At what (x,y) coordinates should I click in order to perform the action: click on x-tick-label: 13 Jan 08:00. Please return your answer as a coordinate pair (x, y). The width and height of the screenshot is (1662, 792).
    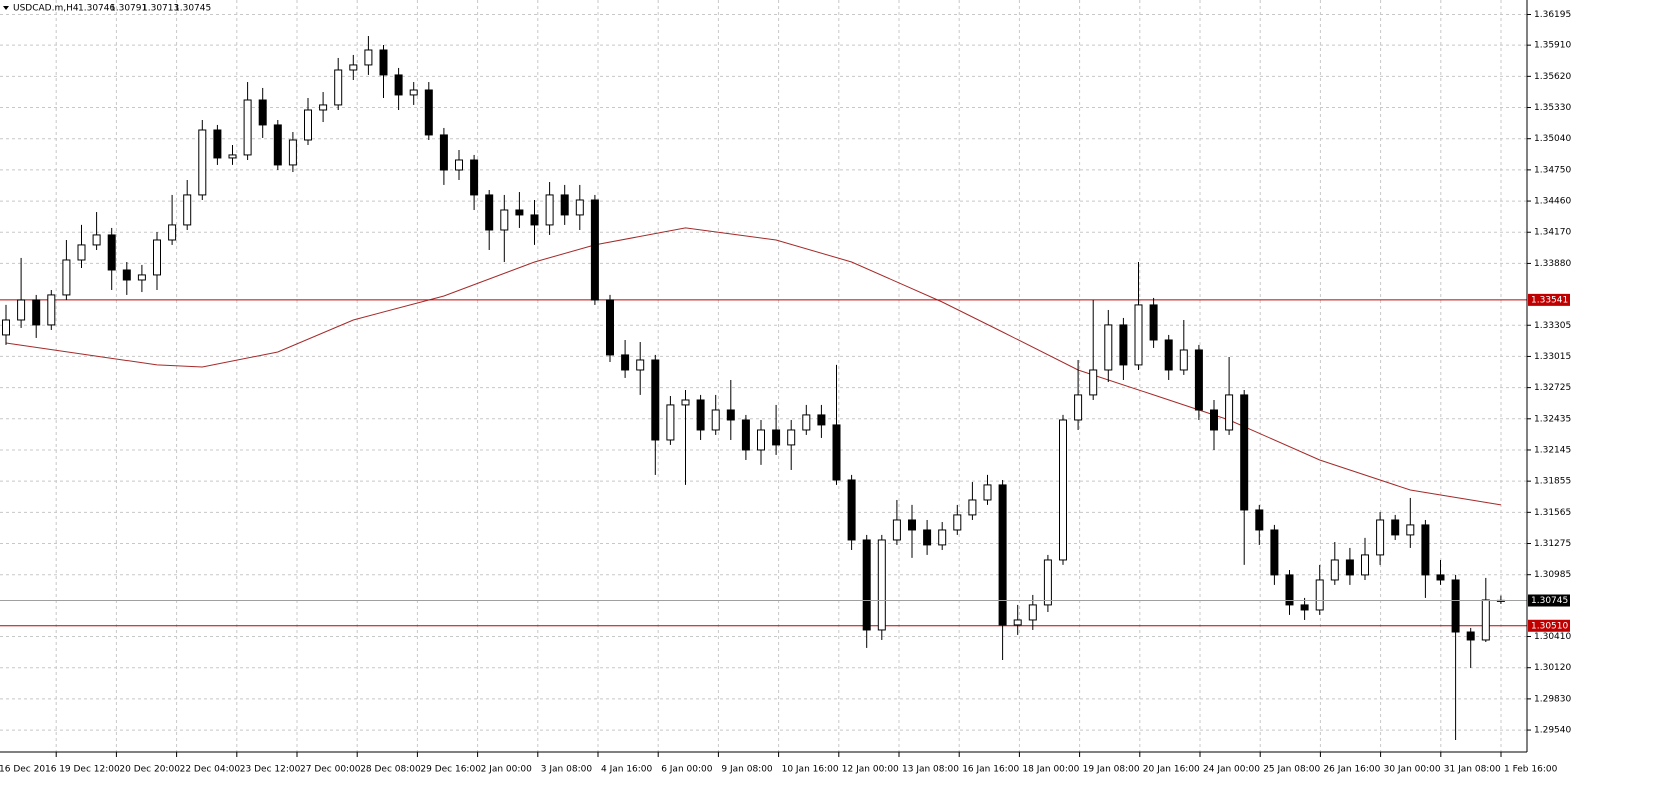
    Looking at the image, I should click on (930, 770).